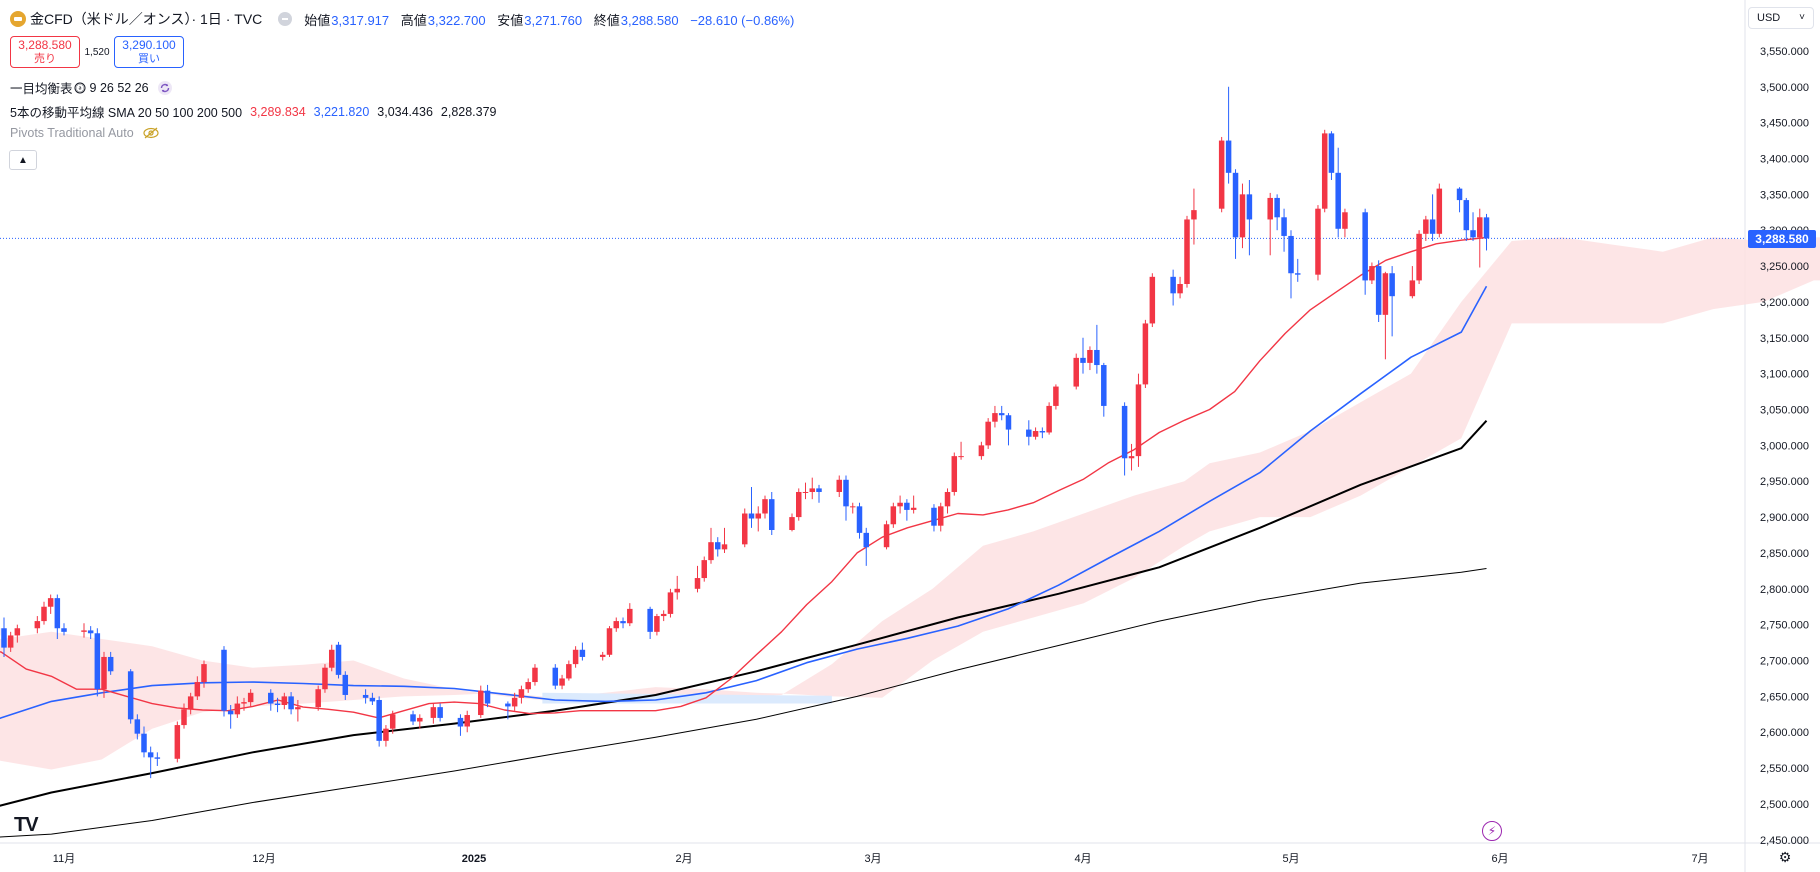 Image resolution: width=1820 pixels, height=872 pixels. I want to click on price-tick-label: 2,950.000, so click(1784, 482).